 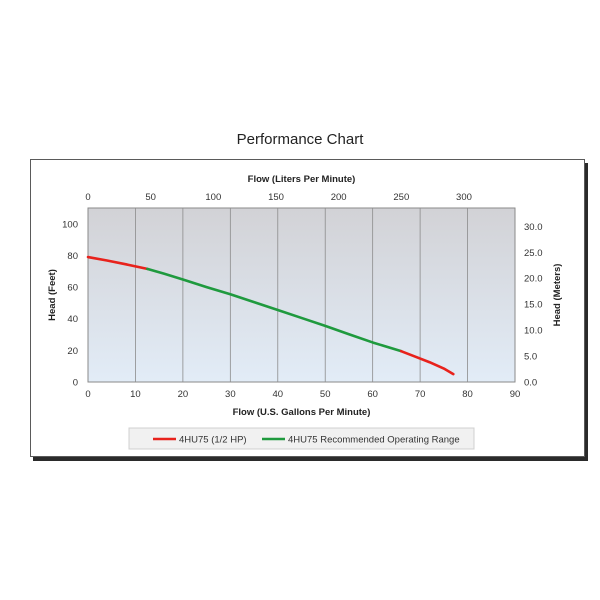 What do you see at coordinates (467, 394) in the screenshot?
I see `x-tick-label: 80` at bounding box center [467, 394].